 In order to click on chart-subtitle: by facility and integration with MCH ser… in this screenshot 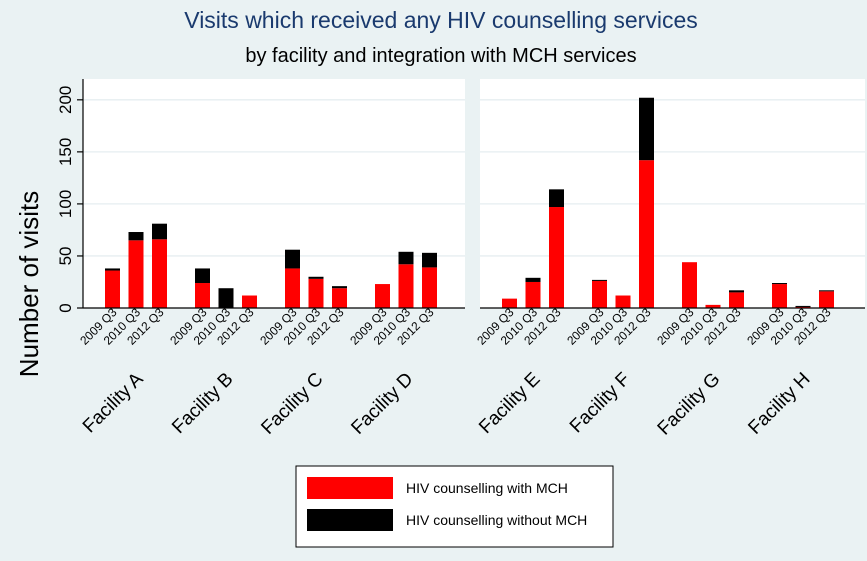, I will do `click(440, 56)`.